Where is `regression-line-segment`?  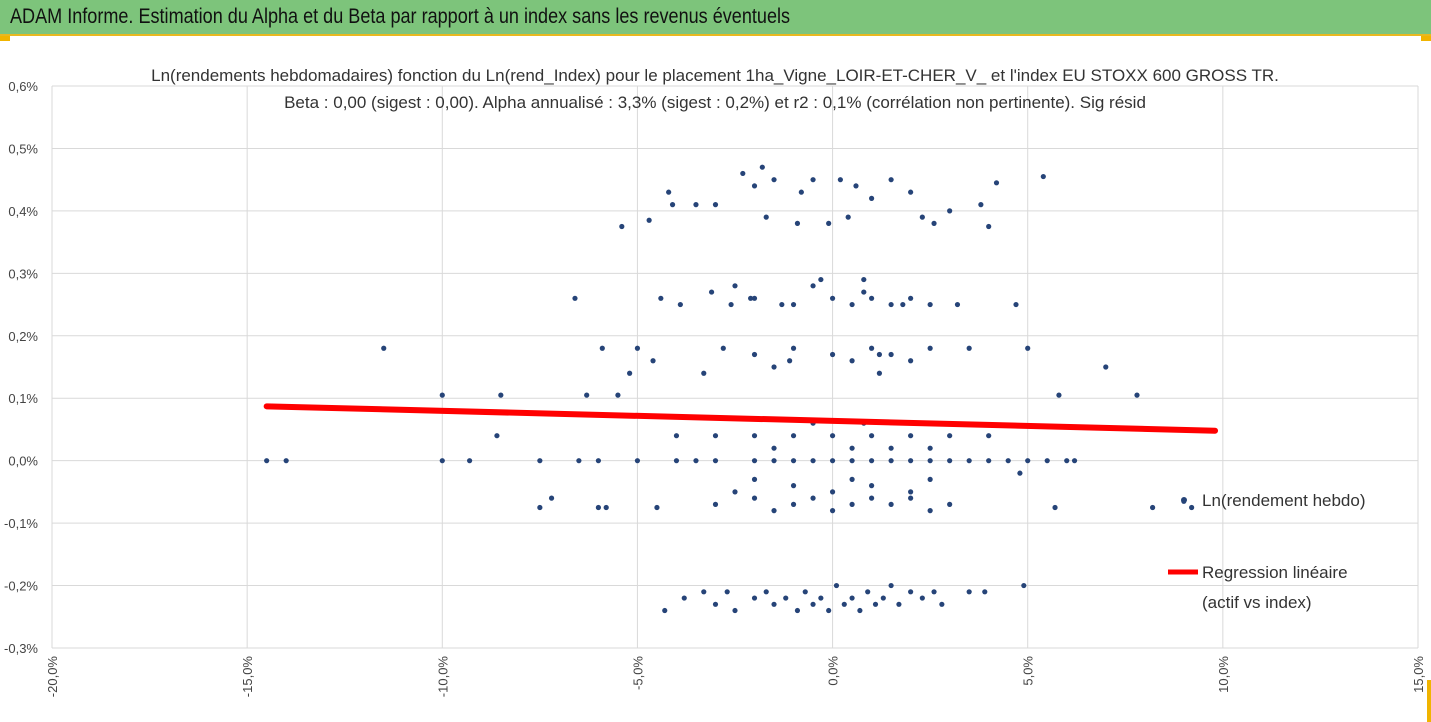
regression-line-segment is located at coordinates (741, 418).